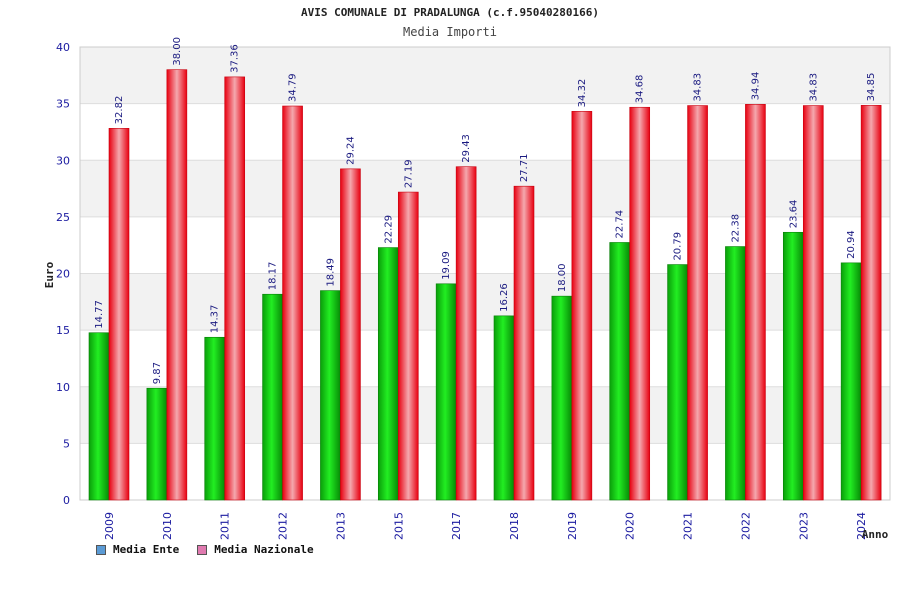  What do you see at coordinates (177, 285) in the screenshot?
I see `bar-media-nazionale-2010` at bounding box center [177, 285].